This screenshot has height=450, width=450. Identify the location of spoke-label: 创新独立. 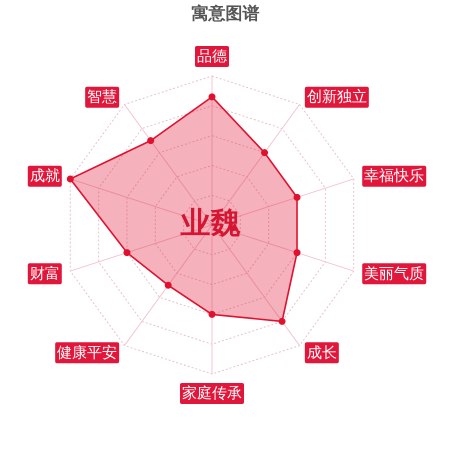
(336, 97).